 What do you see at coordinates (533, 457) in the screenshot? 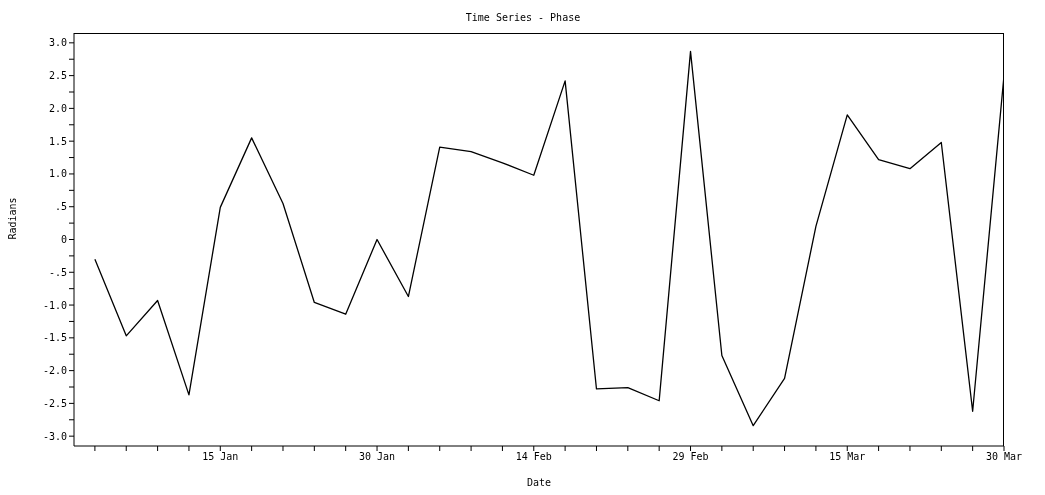
I see `x-tick-label: 14 Feb` at bounding box center [533, 457].